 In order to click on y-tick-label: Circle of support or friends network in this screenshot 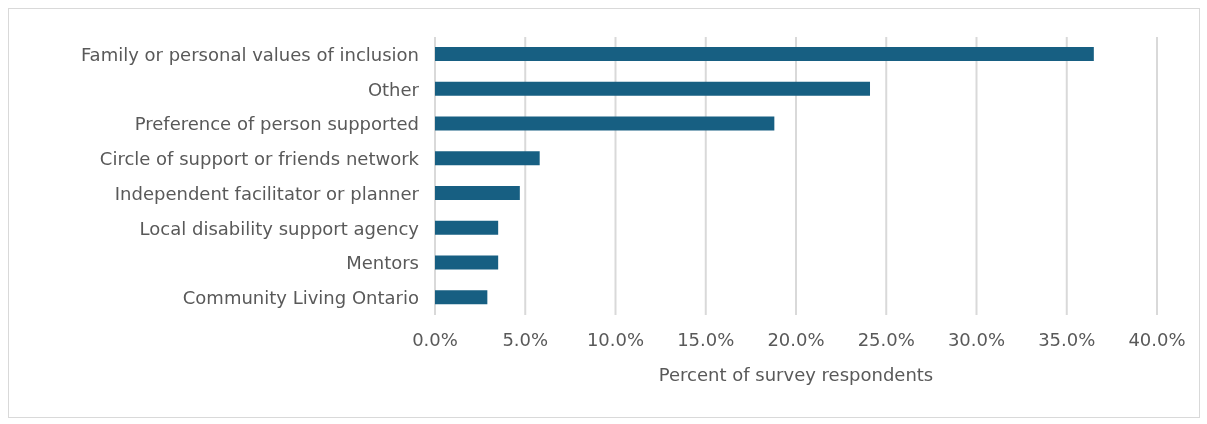, I will do `click(259, 159)`.